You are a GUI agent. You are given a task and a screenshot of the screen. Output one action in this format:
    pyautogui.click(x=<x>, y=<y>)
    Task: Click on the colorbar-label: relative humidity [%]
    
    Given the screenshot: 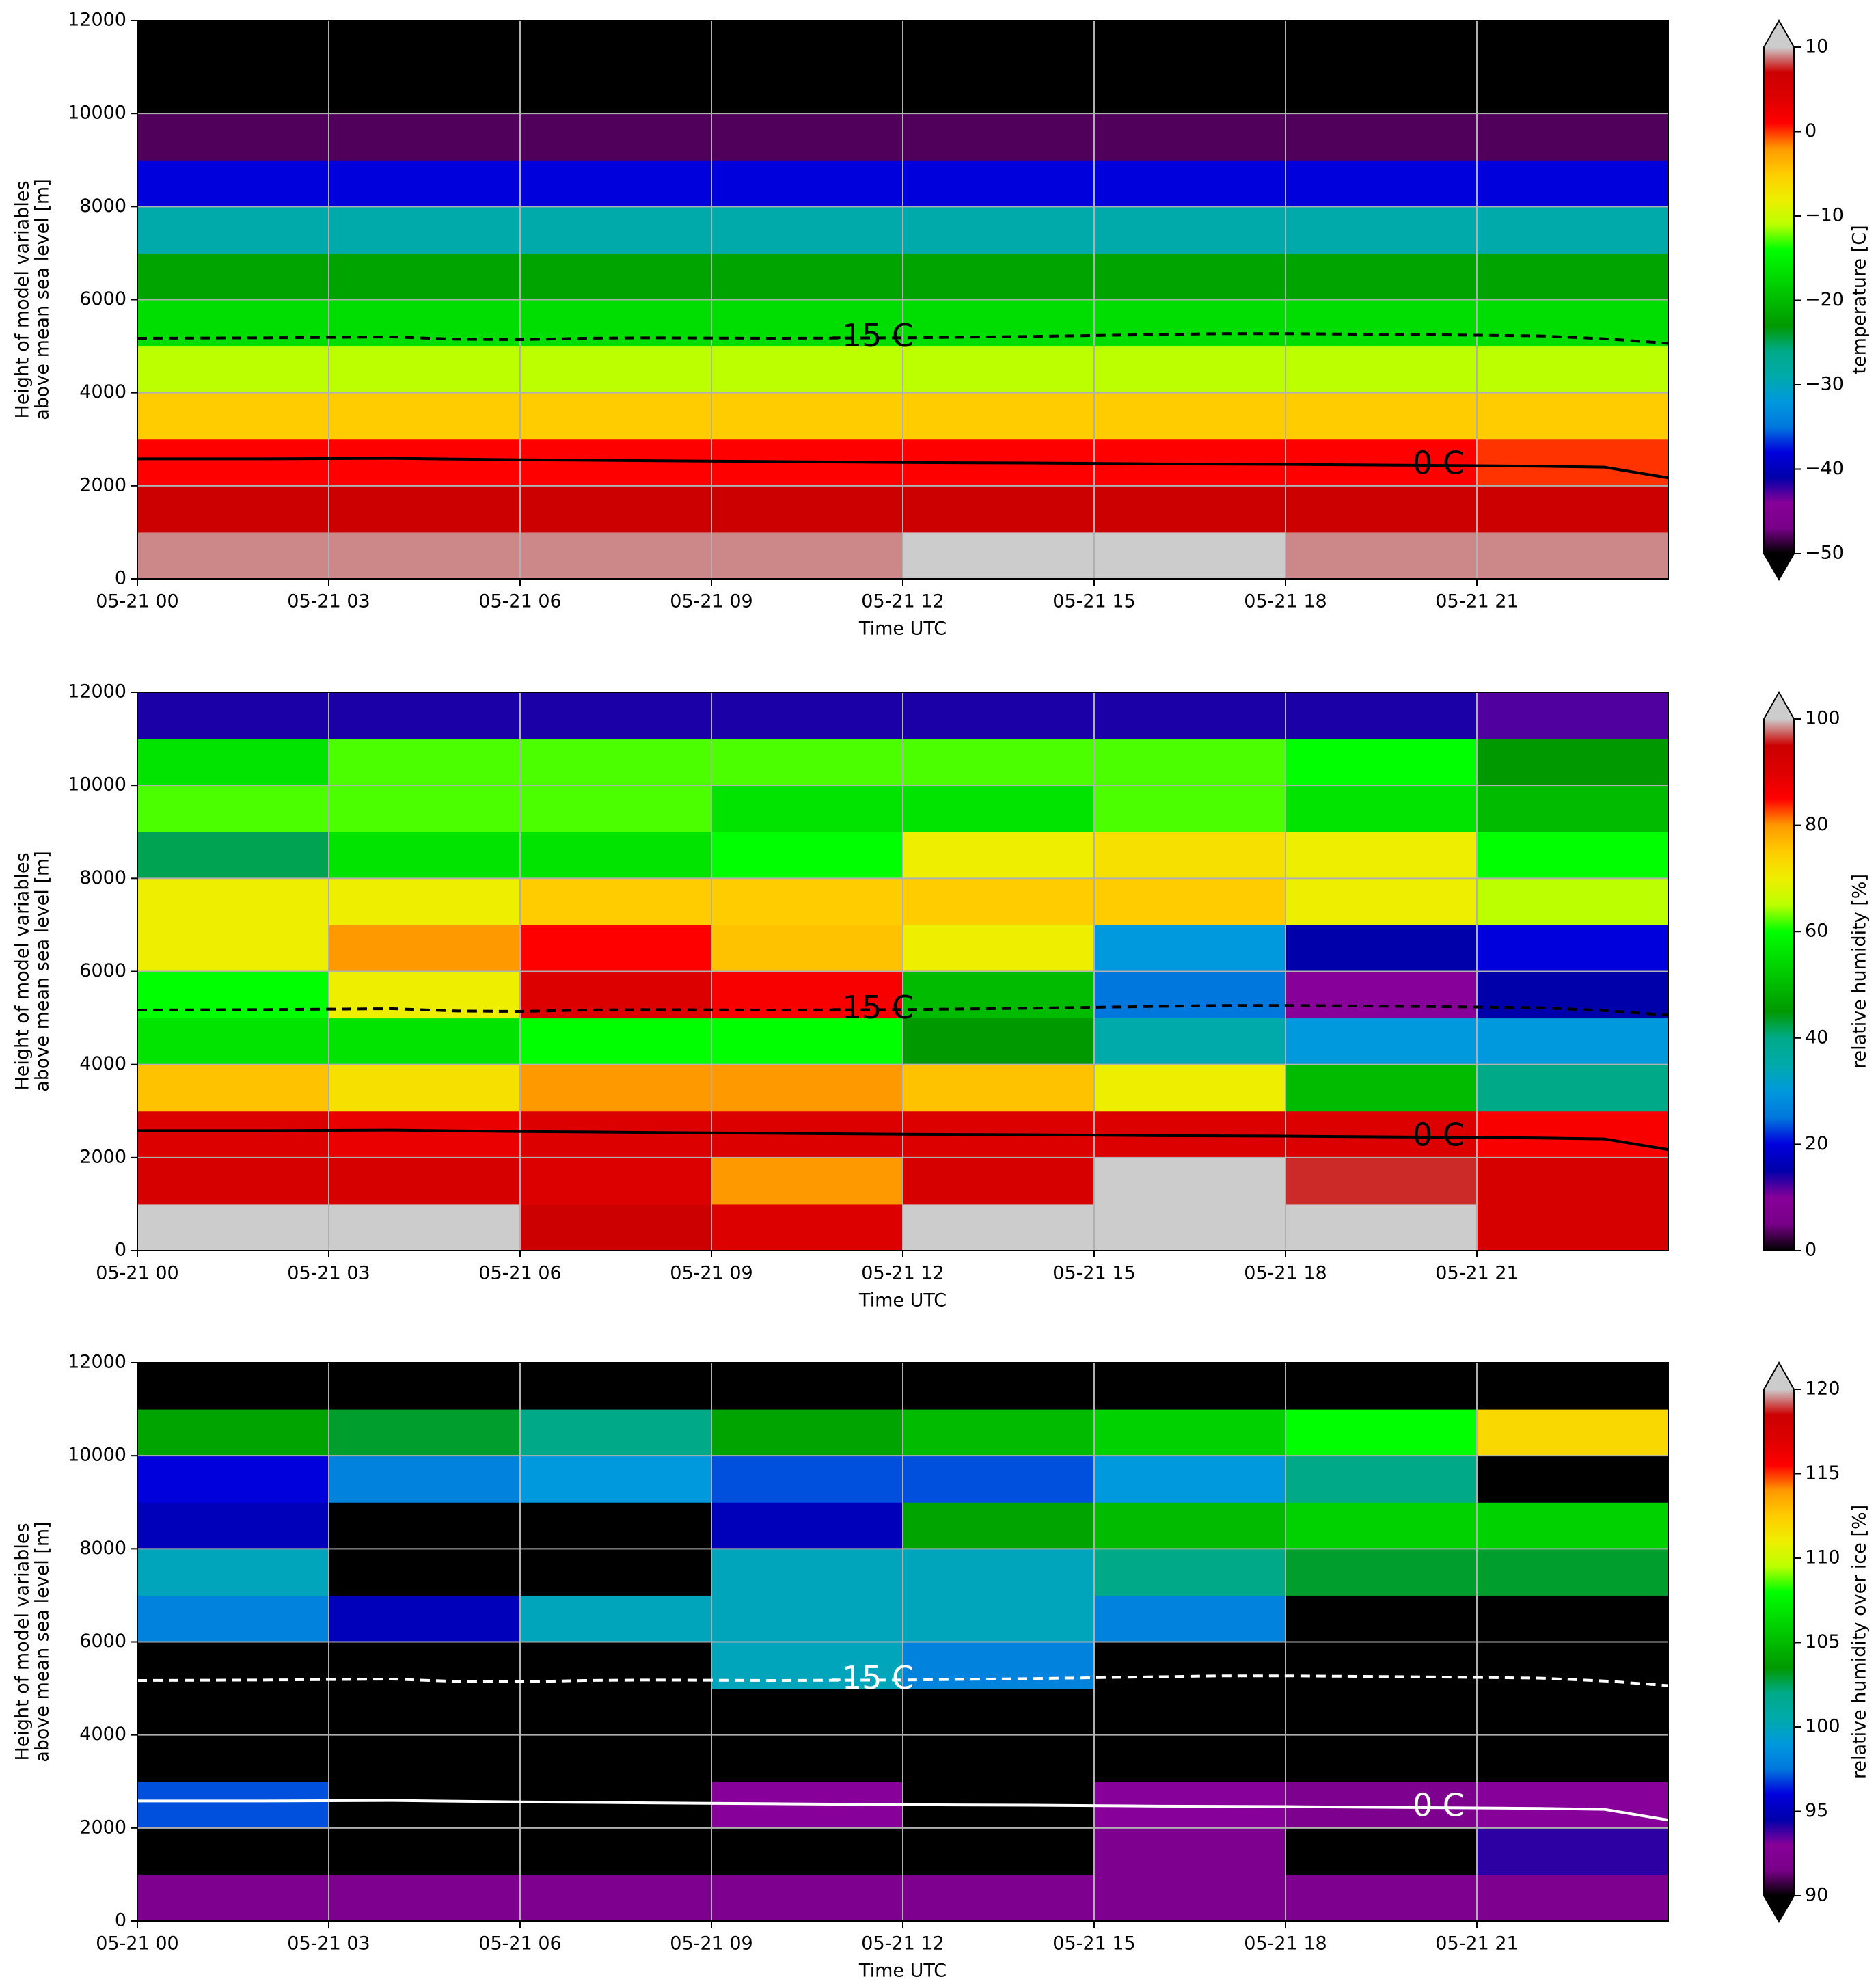 What is the action you would take?
    pyautogui.click(x=1860, y=972)
    